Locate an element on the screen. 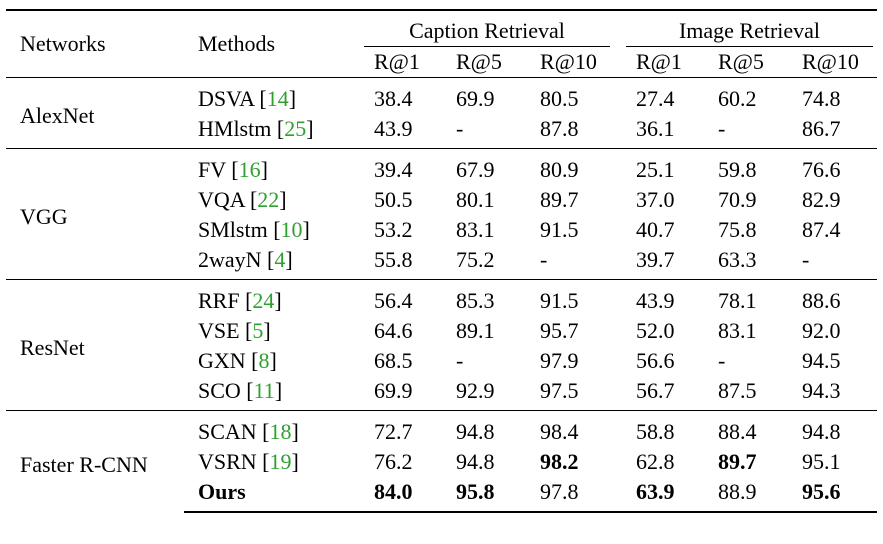 The width and height of the screenshot is (883, 544). value-cell: 82.9 is located at coordinates (821, 199).